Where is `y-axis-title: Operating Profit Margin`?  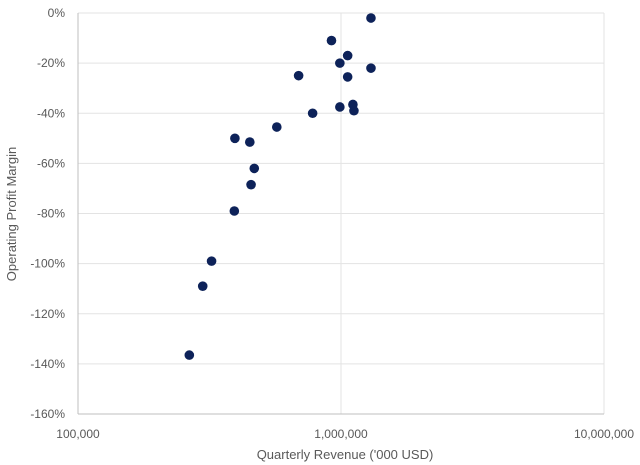 y-axis-title: Operating Profit Margin is located at coordinates (11, 214).